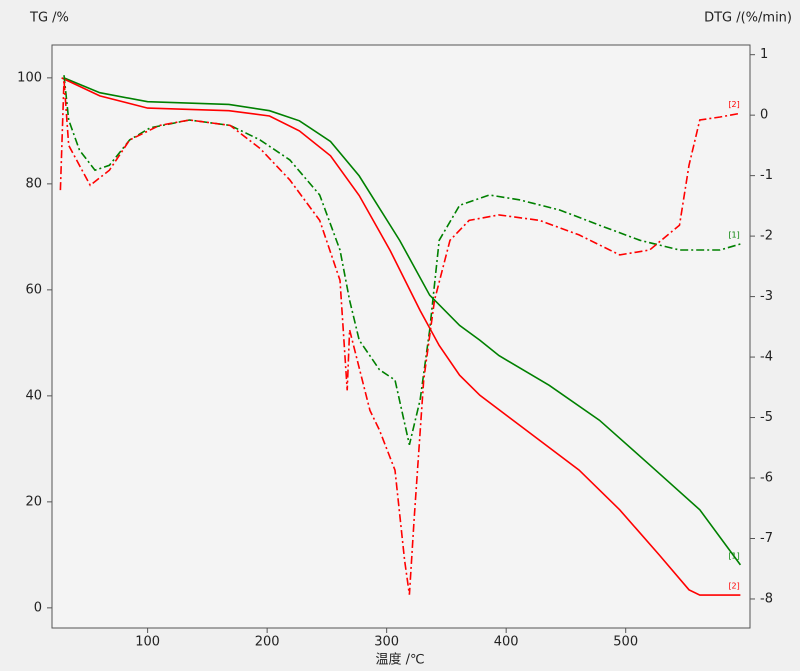 The height and width of the screenshot is (671, 800). Describe the element at coordinates (33, 183) in the screenshot. I see `y-tick-label: 80` at that location.